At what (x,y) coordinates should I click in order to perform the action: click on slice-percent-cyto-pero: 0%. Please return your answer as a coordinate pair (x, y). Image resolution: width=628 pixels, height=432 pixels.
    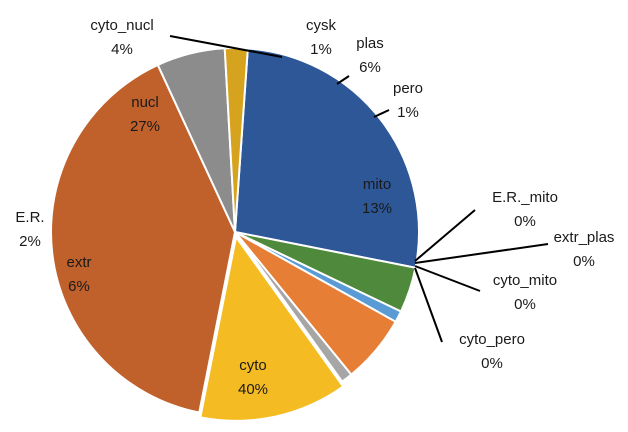
    Looking at the image, I should click on (492, 363).